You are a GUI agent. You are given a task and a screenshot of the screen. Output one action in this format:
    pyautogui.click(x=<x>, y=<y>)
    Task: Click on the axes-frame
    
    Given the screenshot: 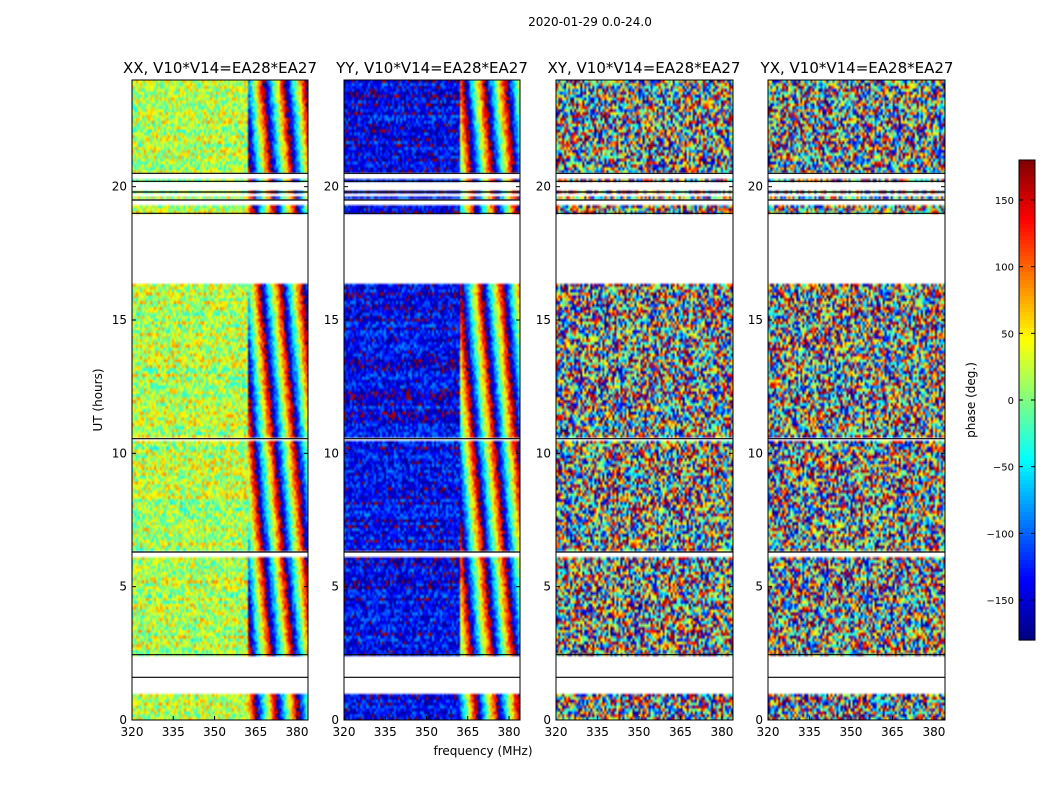 What is the action you would take?
    pyautogui.click(x=432, y=400)
    